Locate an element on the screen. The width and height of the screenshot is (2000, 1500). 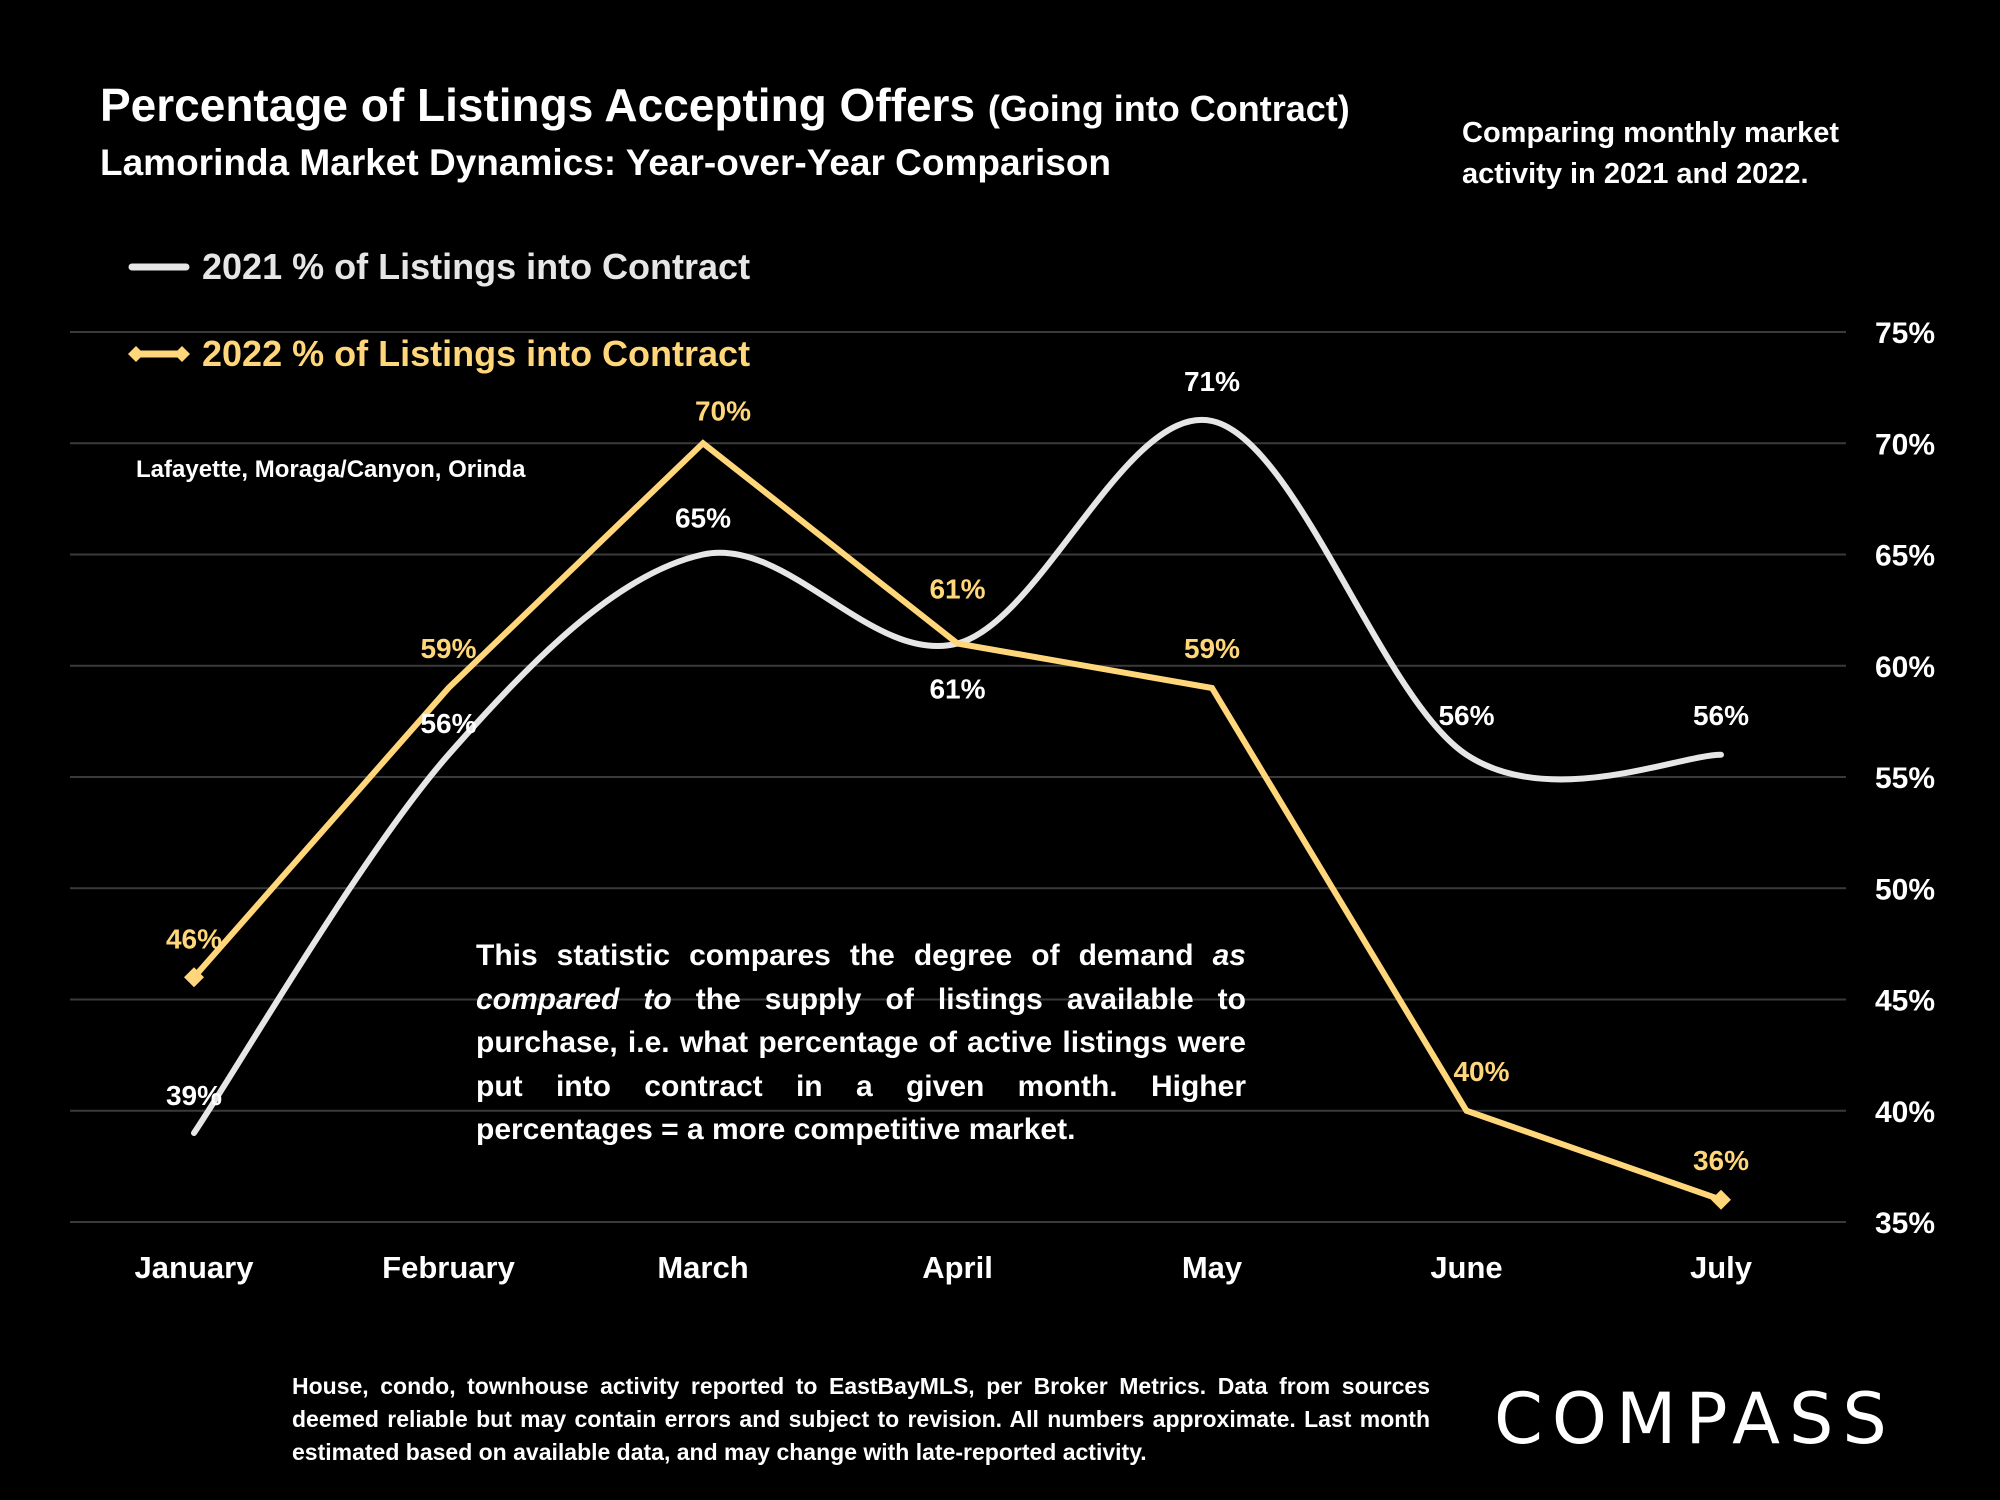
data-label-2021-may: 71% is located at coordinates (1212, 381).